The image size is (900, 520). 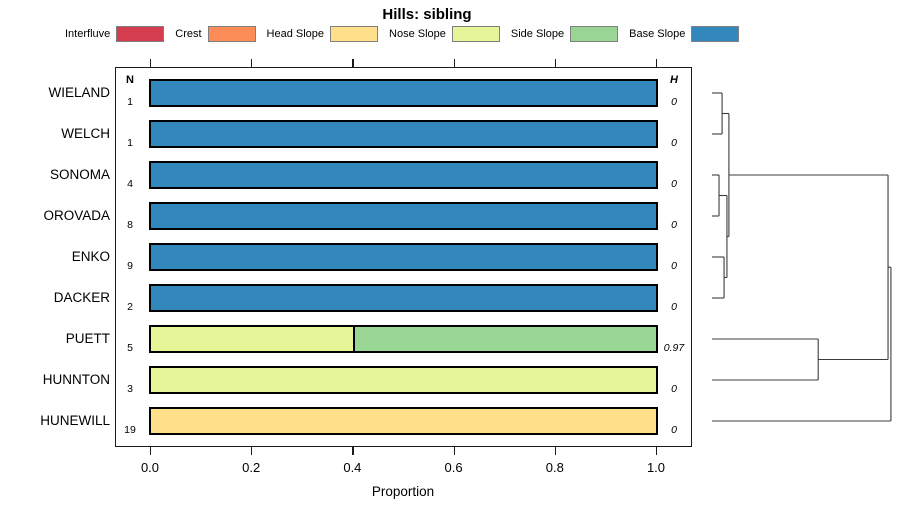 What do you see at coordinates (115, 34) in the screenshot?
I see `legend-item: Interfluve` at bounding box center [115, 34].